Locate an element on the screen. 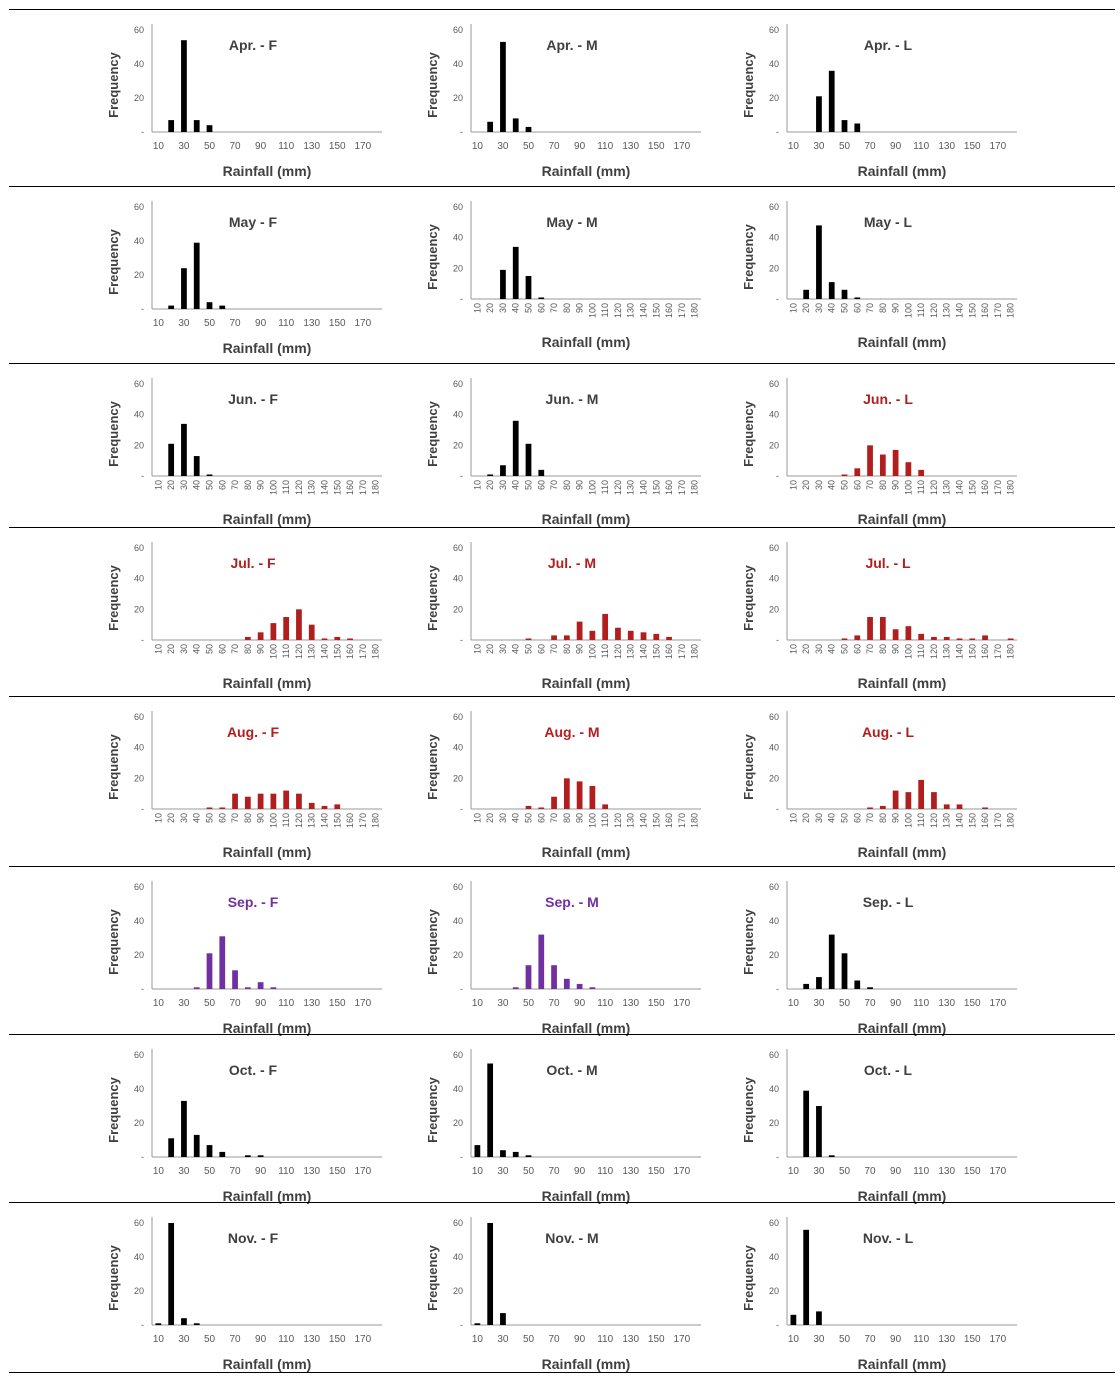 Image resolution: width=1120 pixels, height=1385 pixels. chart-title: Oct. - L is located at coordinates (888, 1070).